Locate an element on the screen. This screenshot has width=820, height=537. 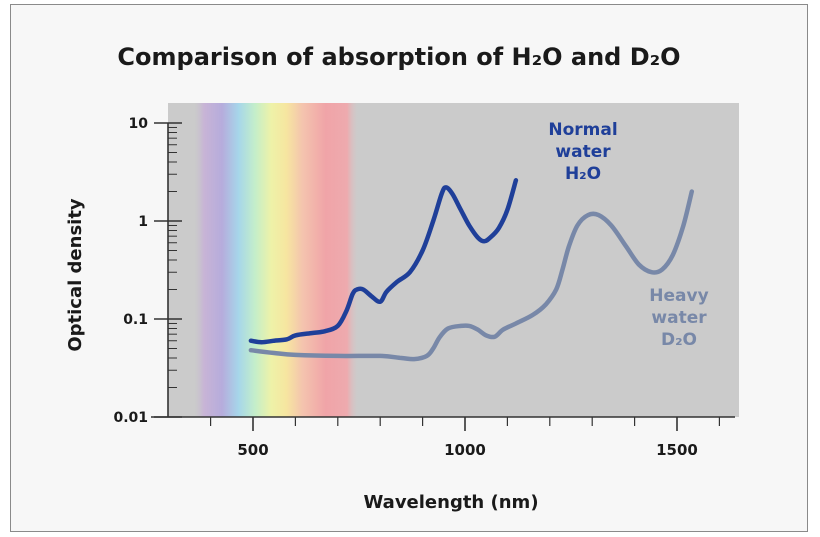
visible-spectrum-band is located at coordinates (276, 260).